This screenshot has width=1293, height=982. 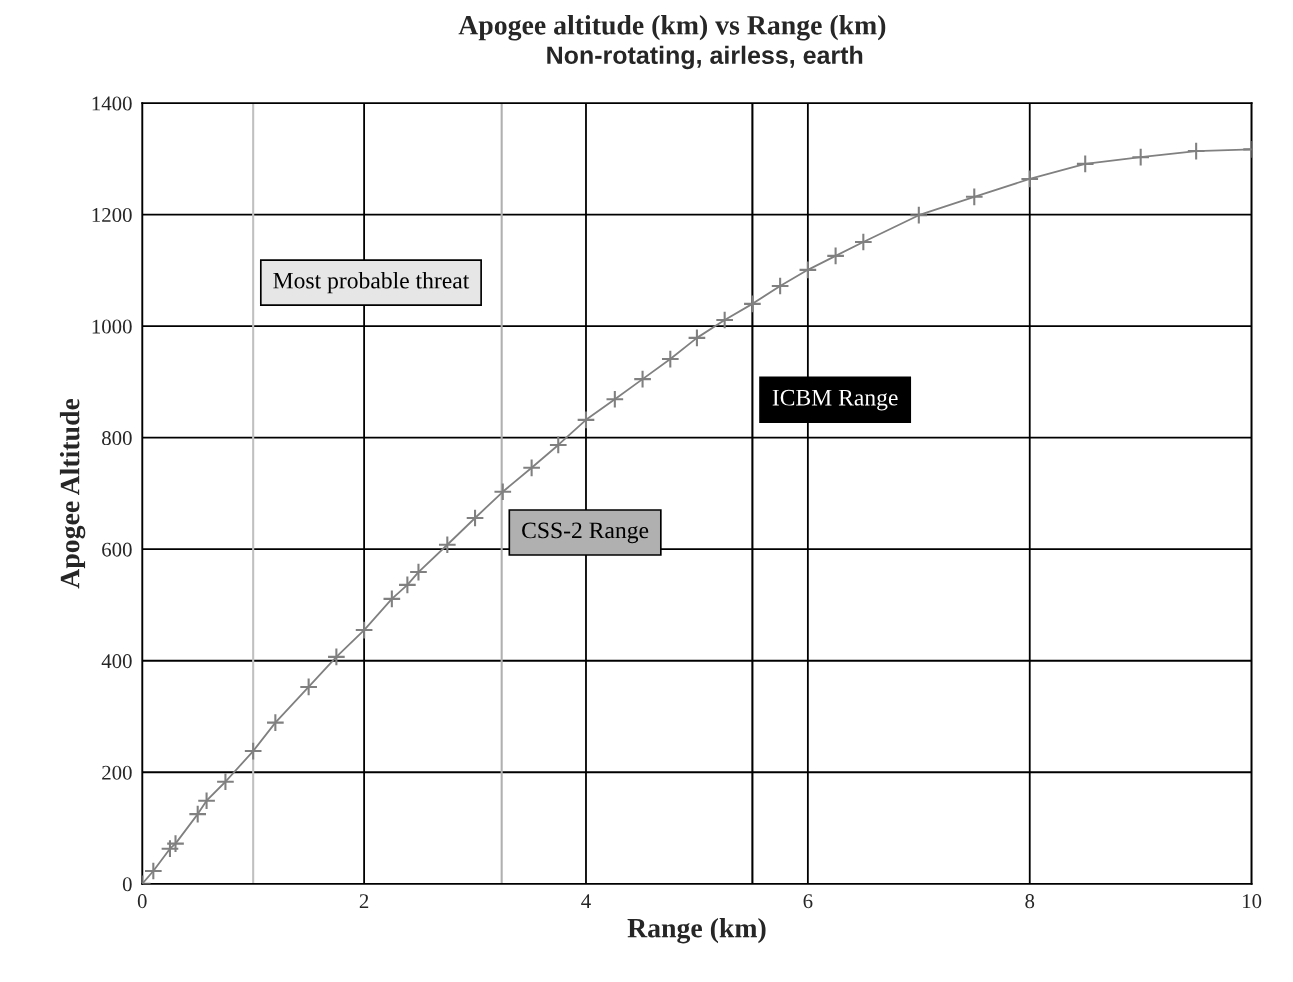 What do you see at coordinates (835, 400) in the screenshot?
I see `ref-line-label: ICBM Range` at bounding box center [835, 400].